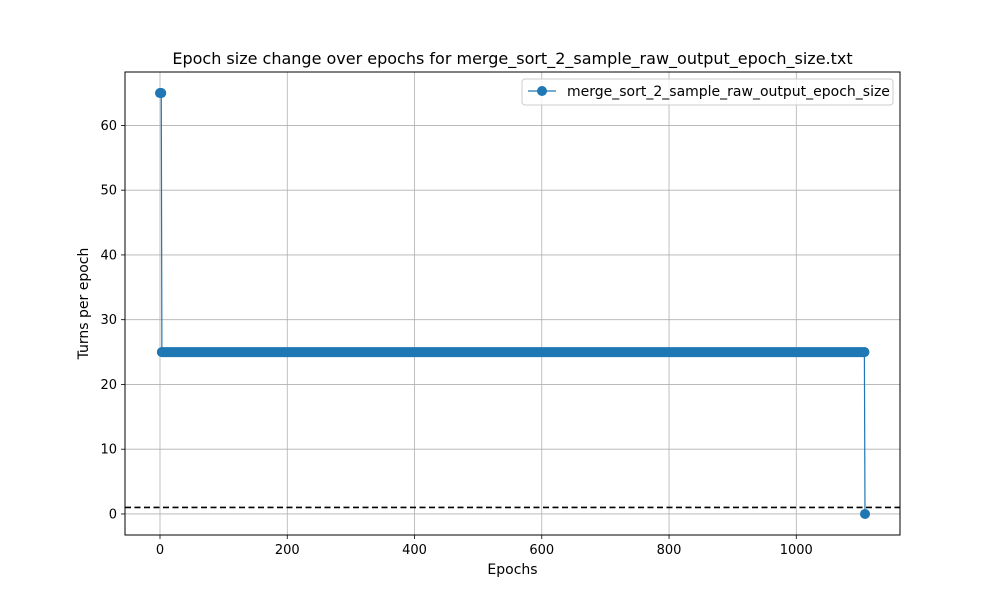 This screenshot has height=605, width=1000. Describe the element at coordinates (108, 191) in the screenshot. I see `y-tick-label: 50` at that location.